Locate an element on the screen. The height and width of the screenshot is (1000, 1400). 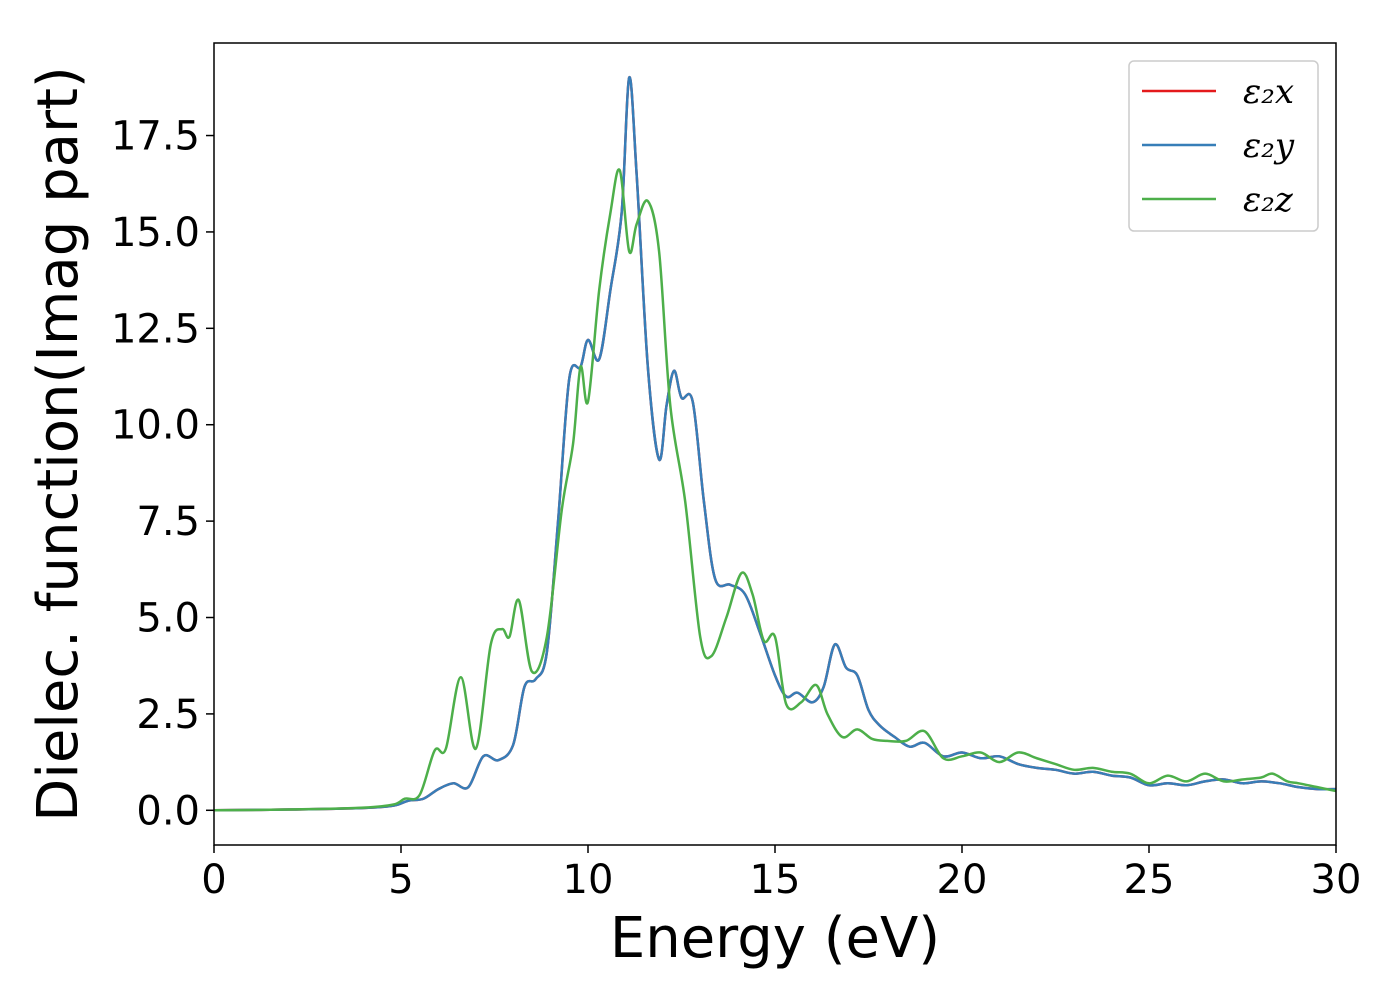
x-tick-label: 10 is located at coordinates (588, 880).